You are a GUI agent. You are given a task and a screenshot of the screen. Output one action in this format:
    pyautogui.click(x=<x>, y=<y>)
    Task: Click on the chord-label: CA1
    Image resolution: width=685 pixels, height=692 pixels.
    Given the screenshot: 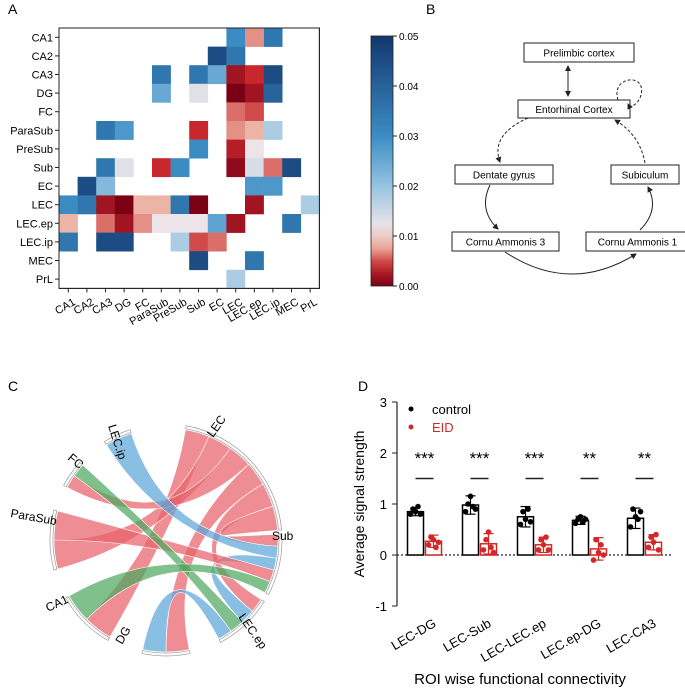 What is the action you would take?
    pyautogui.click(x=56, y=603)
    